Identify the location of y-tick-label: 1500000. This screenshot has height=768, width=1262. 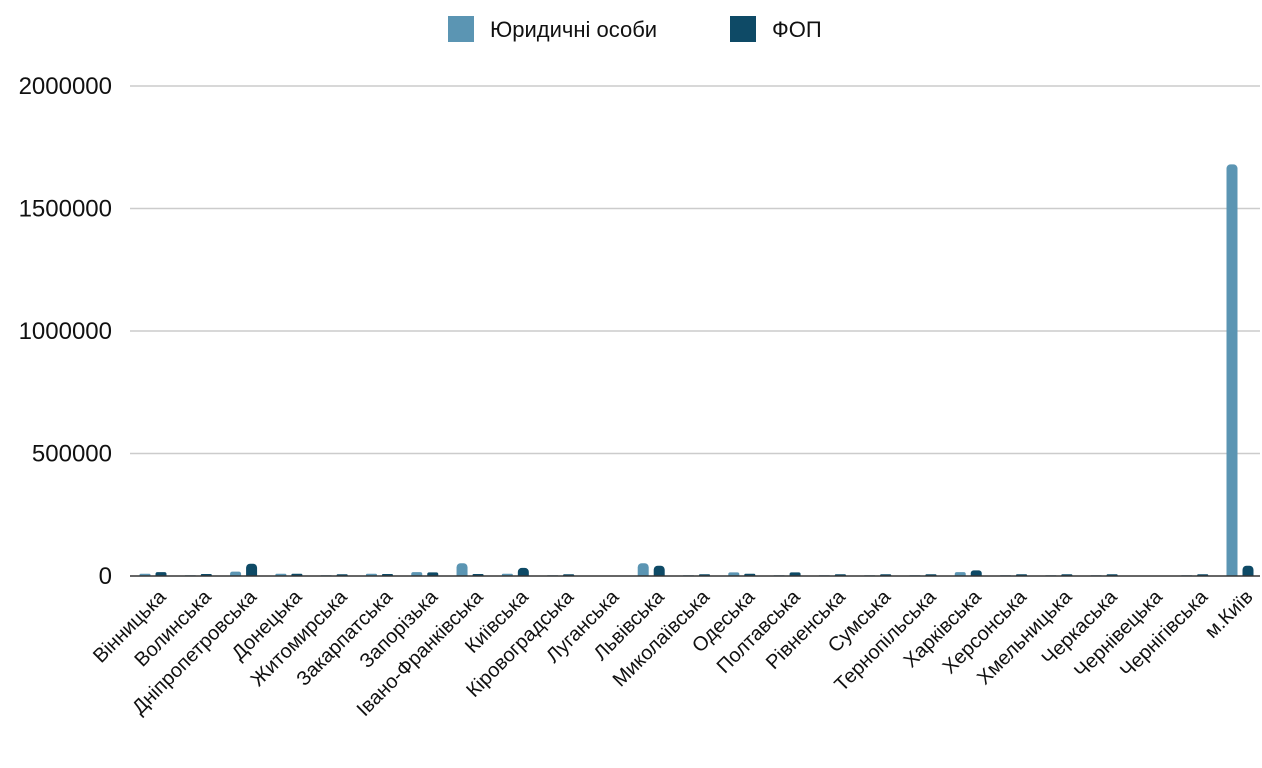
(65, 209).